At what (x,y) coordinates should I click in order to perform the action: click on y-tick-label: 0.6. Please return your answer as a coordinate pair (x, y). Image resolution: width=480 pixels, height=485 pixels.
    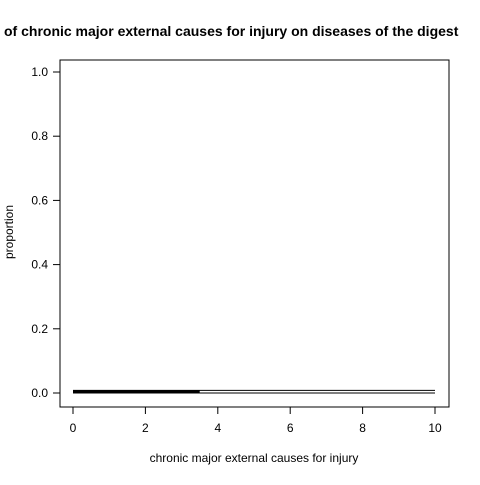
    Looking at the image, I should click on (39, 200).